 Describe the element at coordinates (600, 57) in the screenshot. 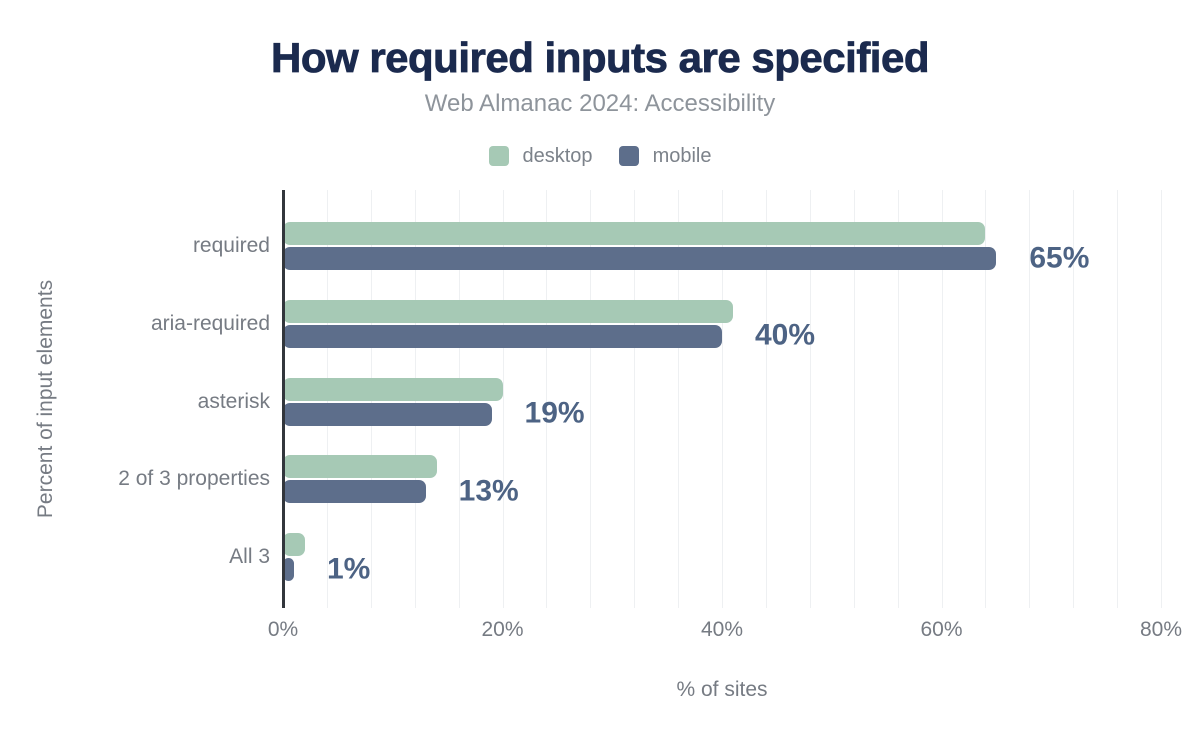

I see `chart-title: How required inputs are specified` at that location.